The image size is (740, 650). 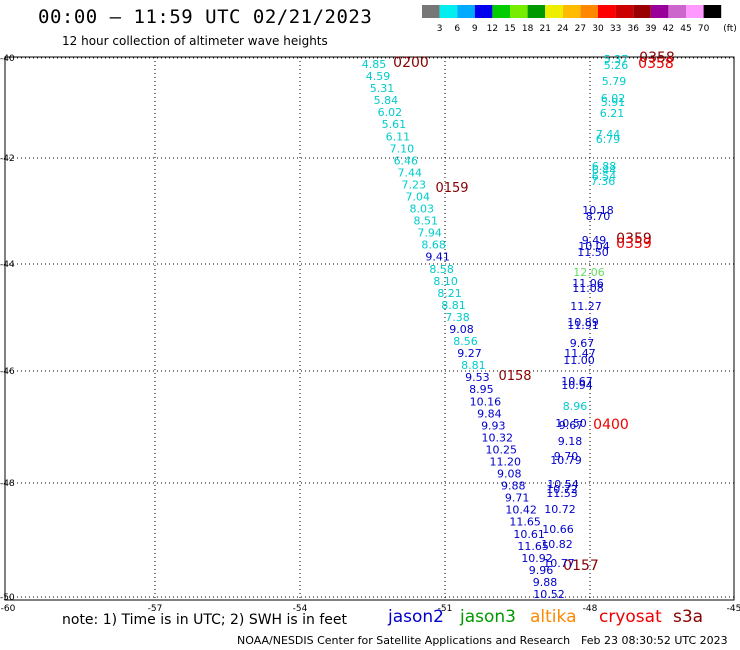 I want to click on colorbar-tick-label: 12, so click(x=492, y=29).